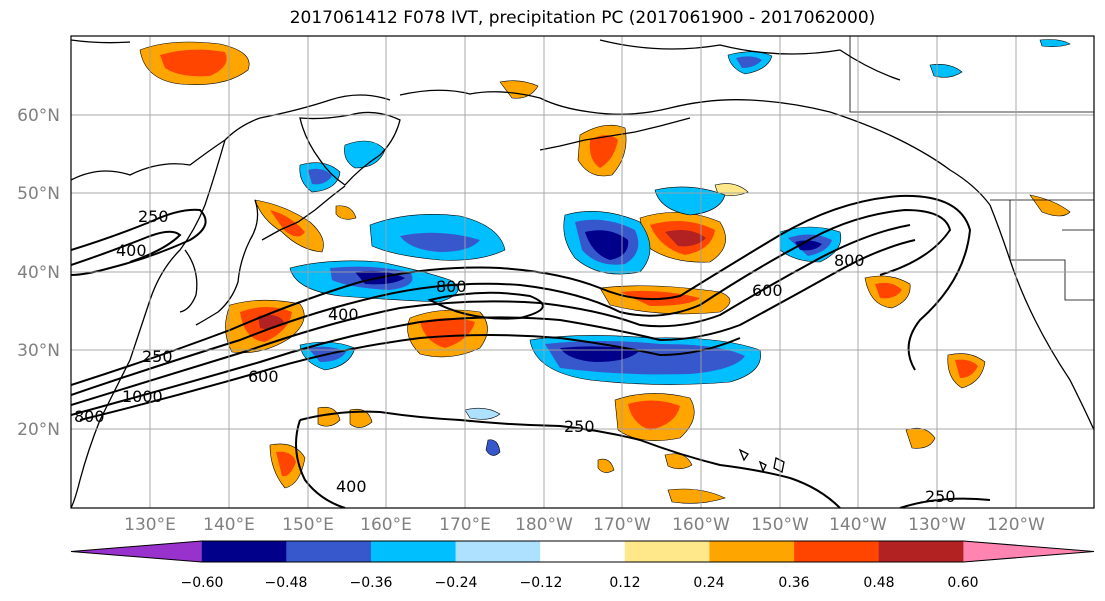  What do you see at coordinates (544, 525) in the screenshot?
I see `lon-tick-label: 180°W` at bounding box center [544, 525].